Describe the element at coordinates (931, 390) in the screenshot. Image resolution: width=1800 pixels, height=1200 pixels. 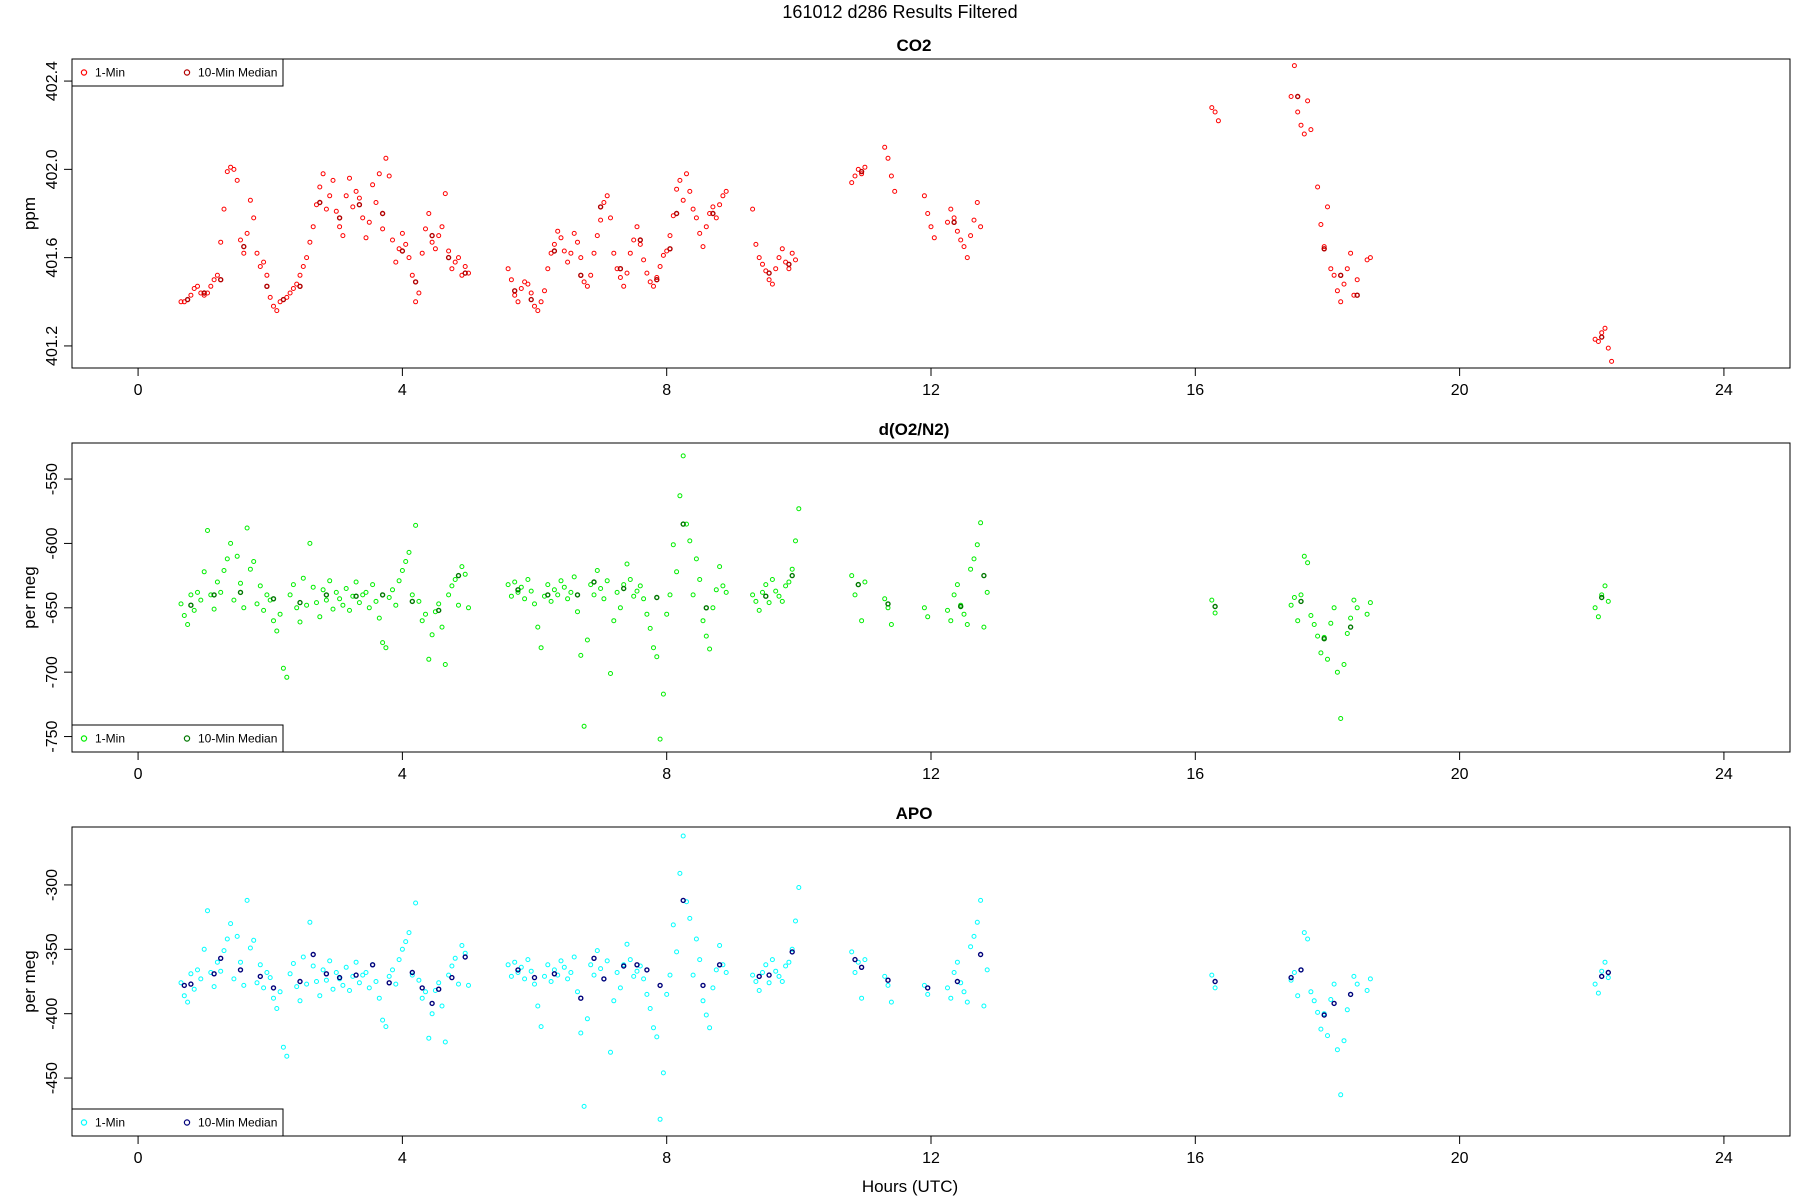
I see `x-tick-label: 12` at that location.